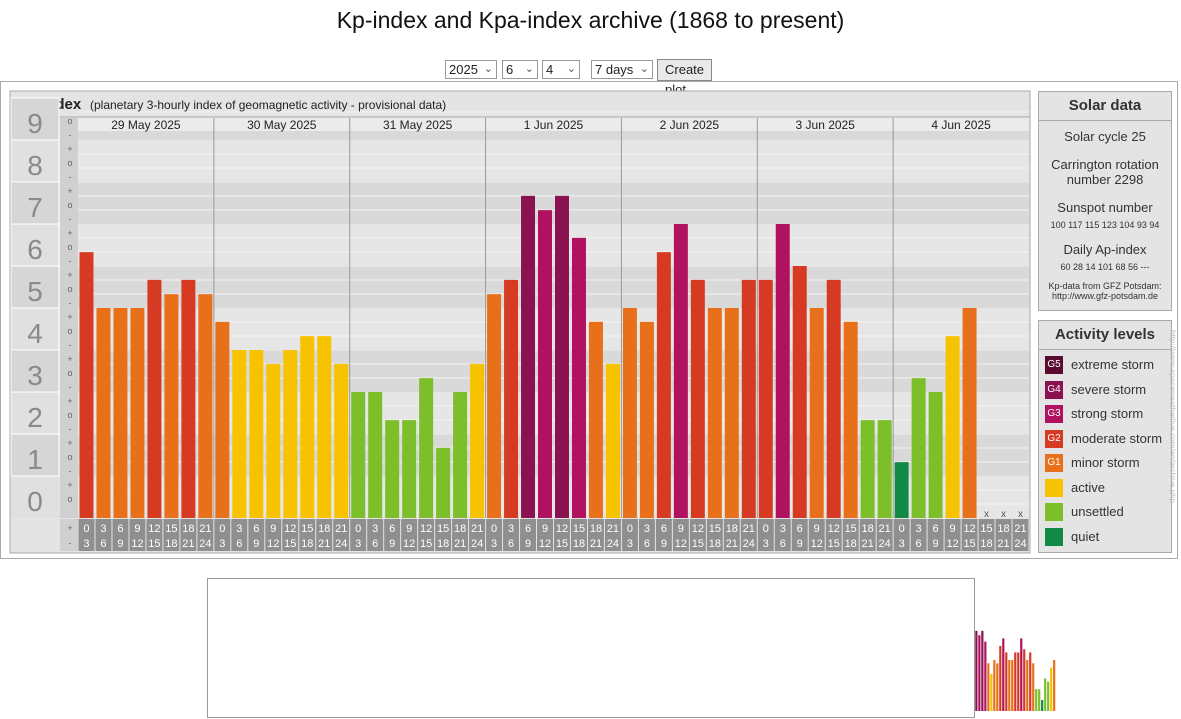 Image resolution: width=1181 pixels, height=719 pixels. Describe the element at coordinates (834, 529) in the screenshot. I see `hour-start-label: 12` at that location.